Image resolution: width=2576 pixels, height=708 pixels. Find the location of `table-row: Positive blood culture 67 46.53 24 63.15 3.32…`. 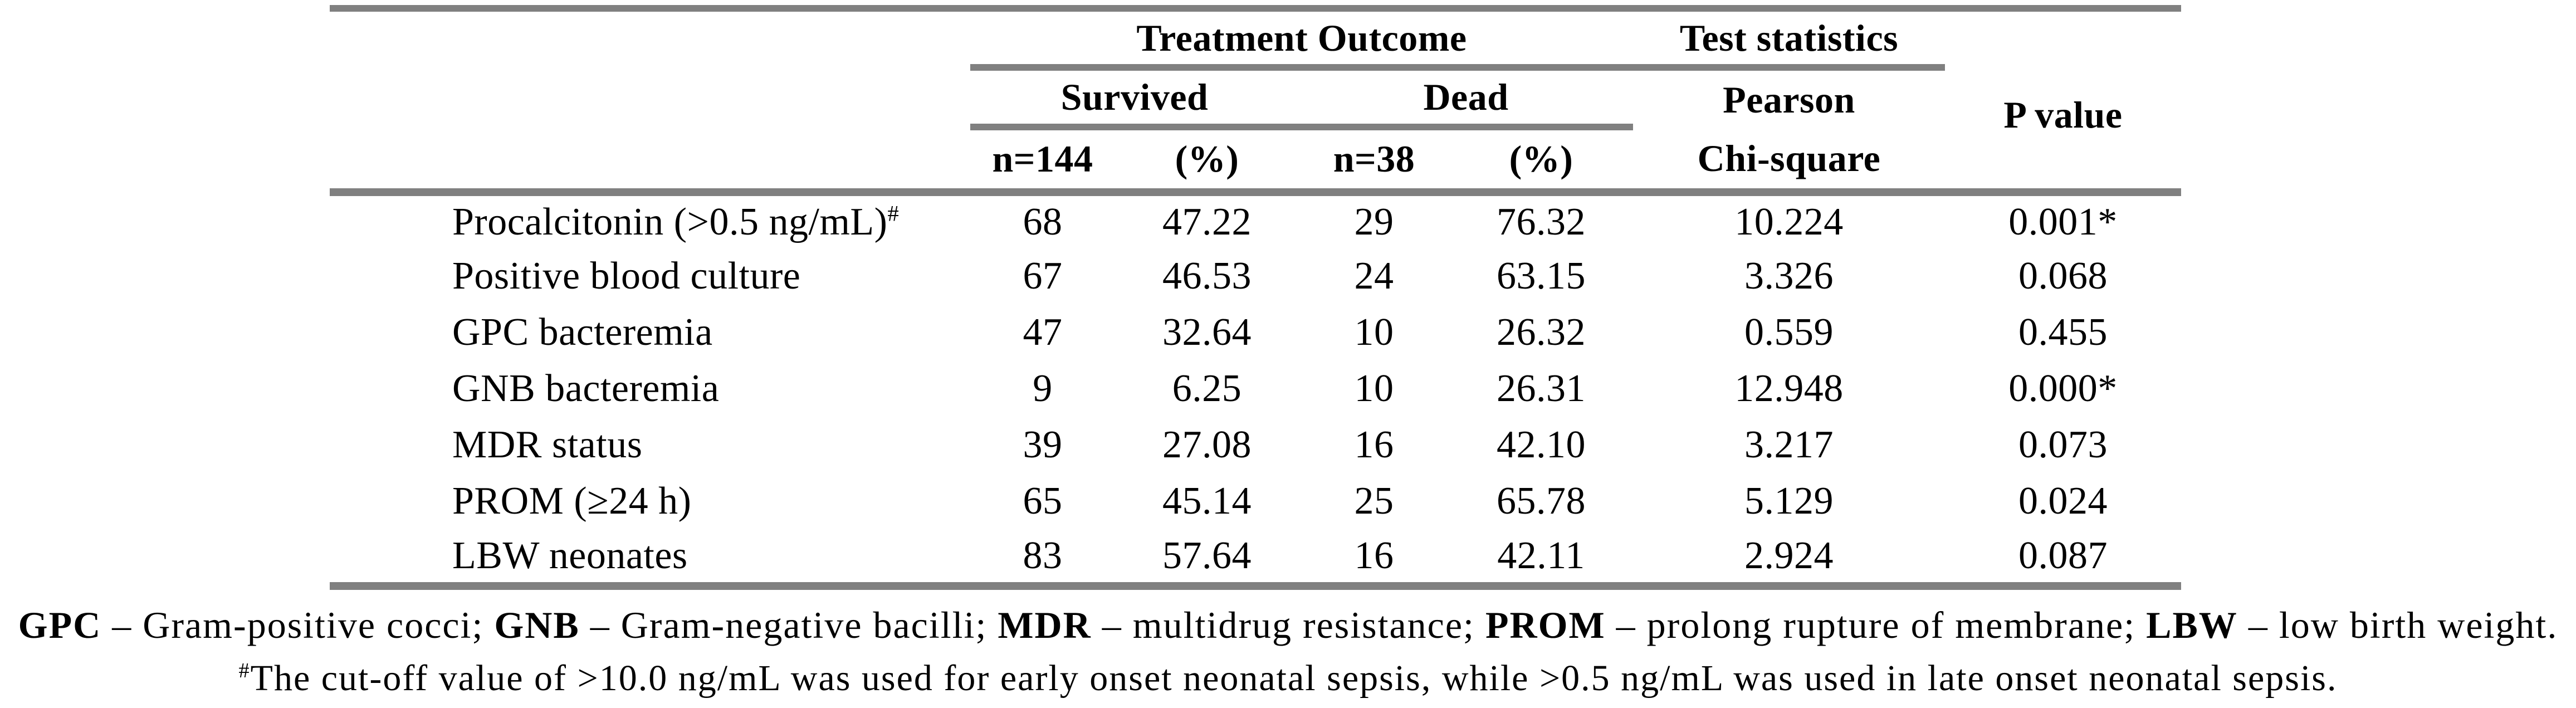

table-row: Positive blood culture 67 46.53 24 63.15 3.32… is located at coordinates (1255, 276).